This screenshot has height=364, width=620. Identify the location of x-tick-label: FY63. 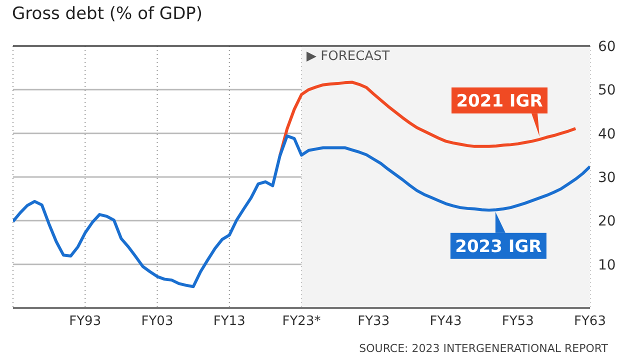
(590, 322).